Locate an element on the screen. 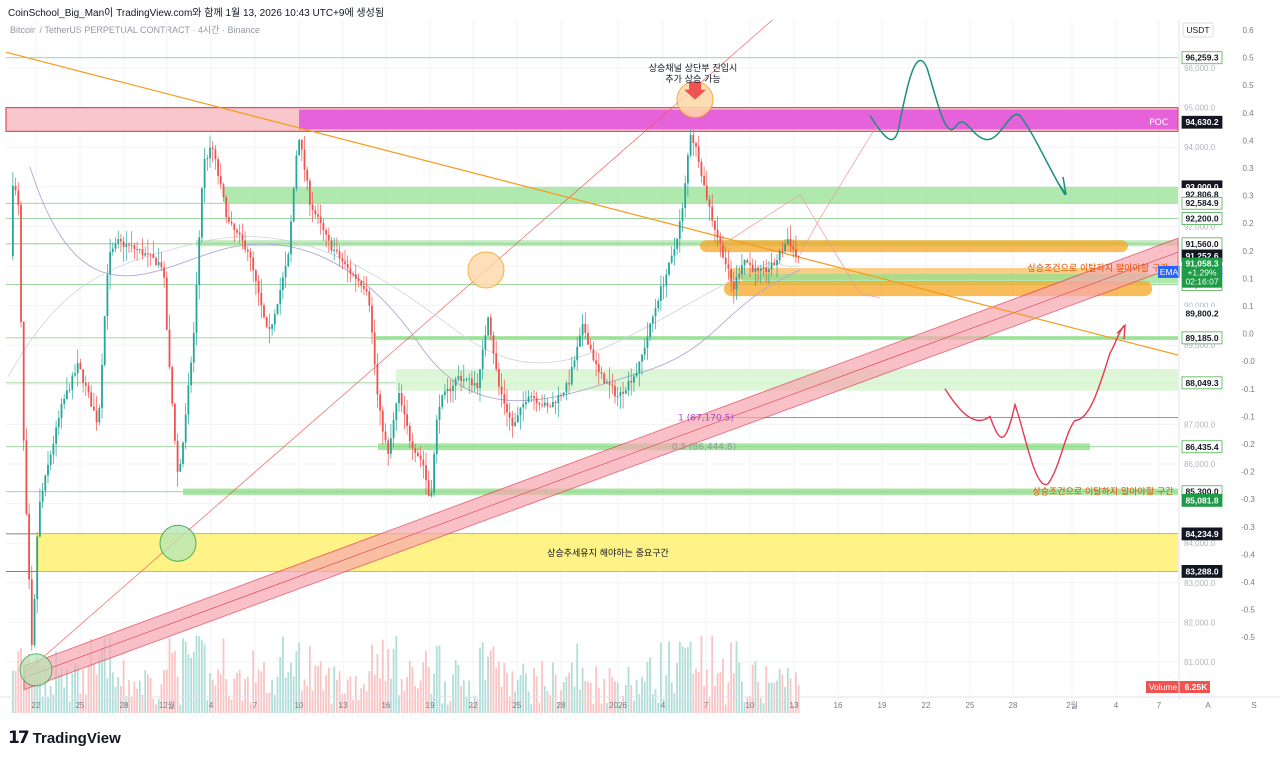 This screenshot has height=757, width=1280. time-tick-label: 25 is located at coordinates (970, 705).